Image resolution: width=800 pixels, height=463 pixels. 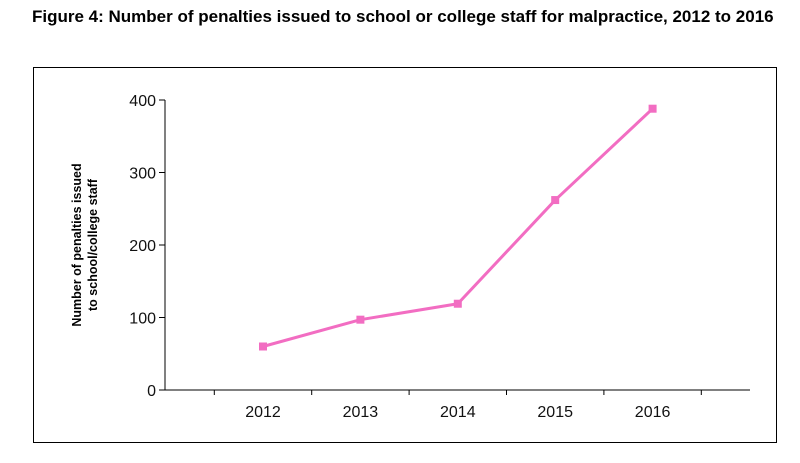 I want to click on x-tick-label: 2014, so click(x=458, y=412).